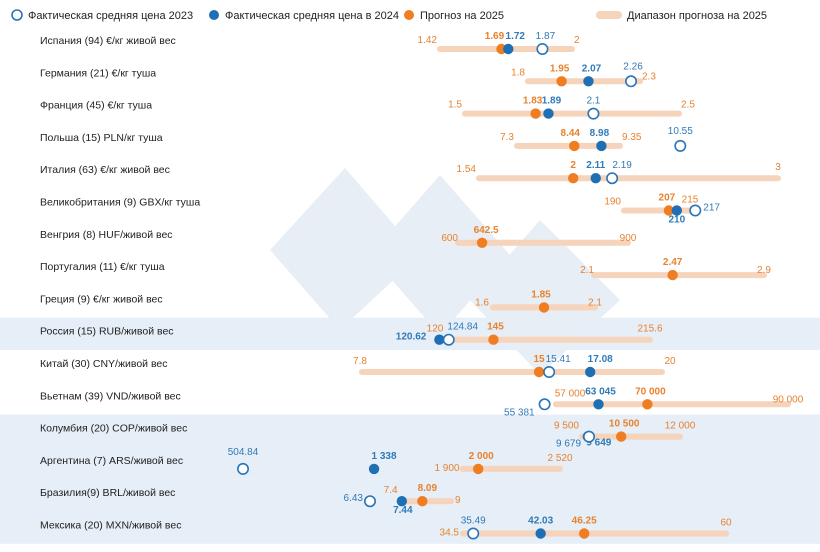  Describe the element at coordinates (587, 270) in the screenshot. I see `range-min-label: 2.1` at that location.